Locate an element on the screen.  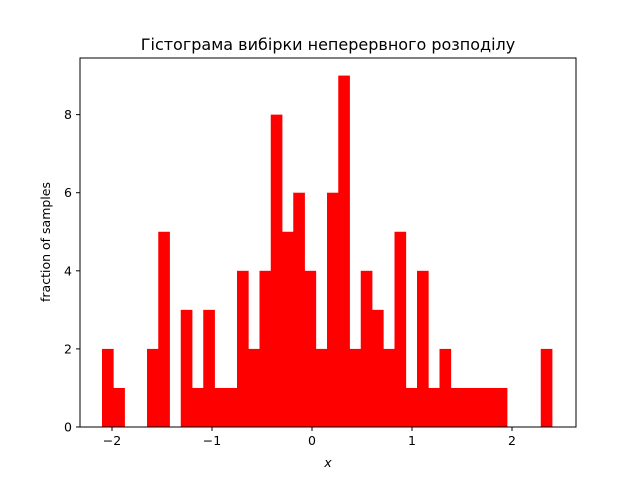
y-tick-label: 8 is located at coordinates (68, 114).